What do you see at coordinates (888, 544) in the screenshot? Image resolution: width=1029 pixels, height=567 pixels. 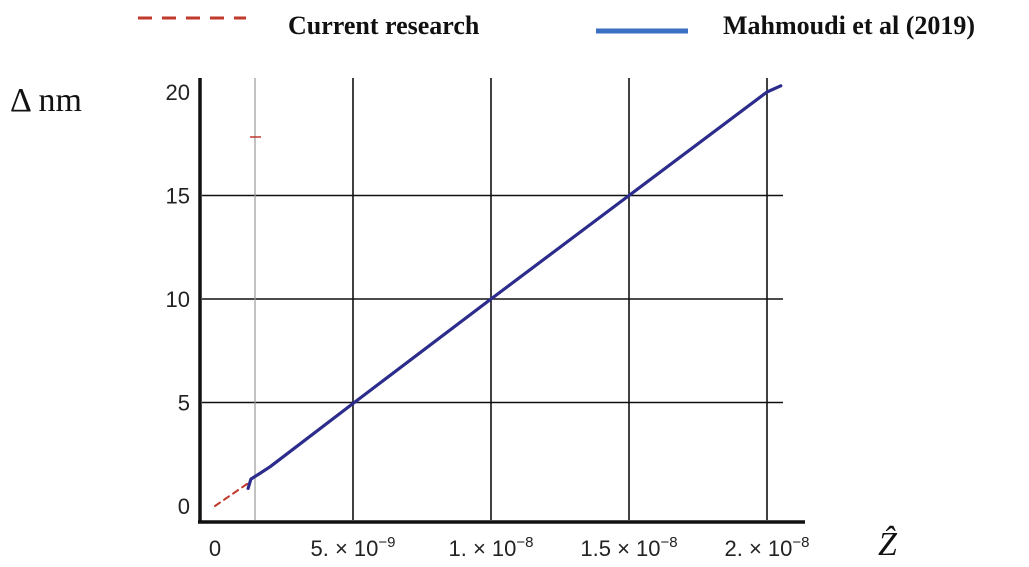 I see `x-axis-label: Ẑ` at bounding box center [888, 544].